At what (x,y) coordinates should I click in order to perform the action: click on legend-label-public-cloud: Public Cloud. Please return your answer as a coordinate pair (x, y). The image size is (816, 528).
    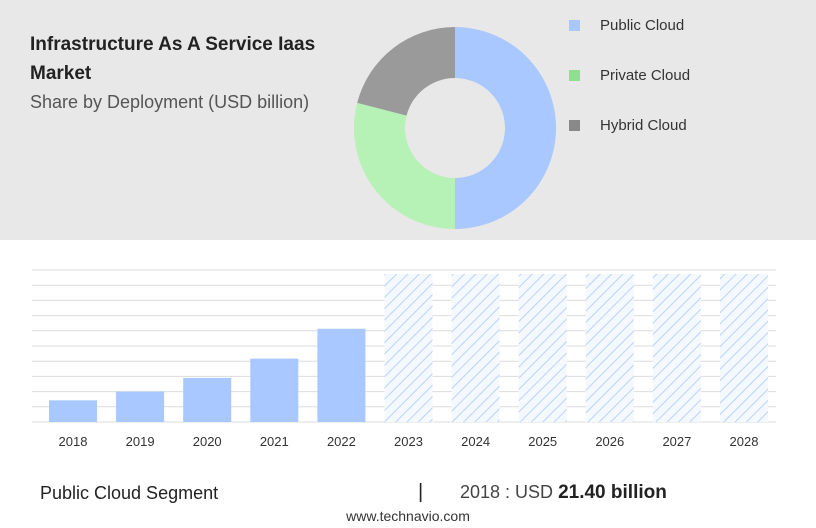
    Looking at the image, I should click on (642, 25).